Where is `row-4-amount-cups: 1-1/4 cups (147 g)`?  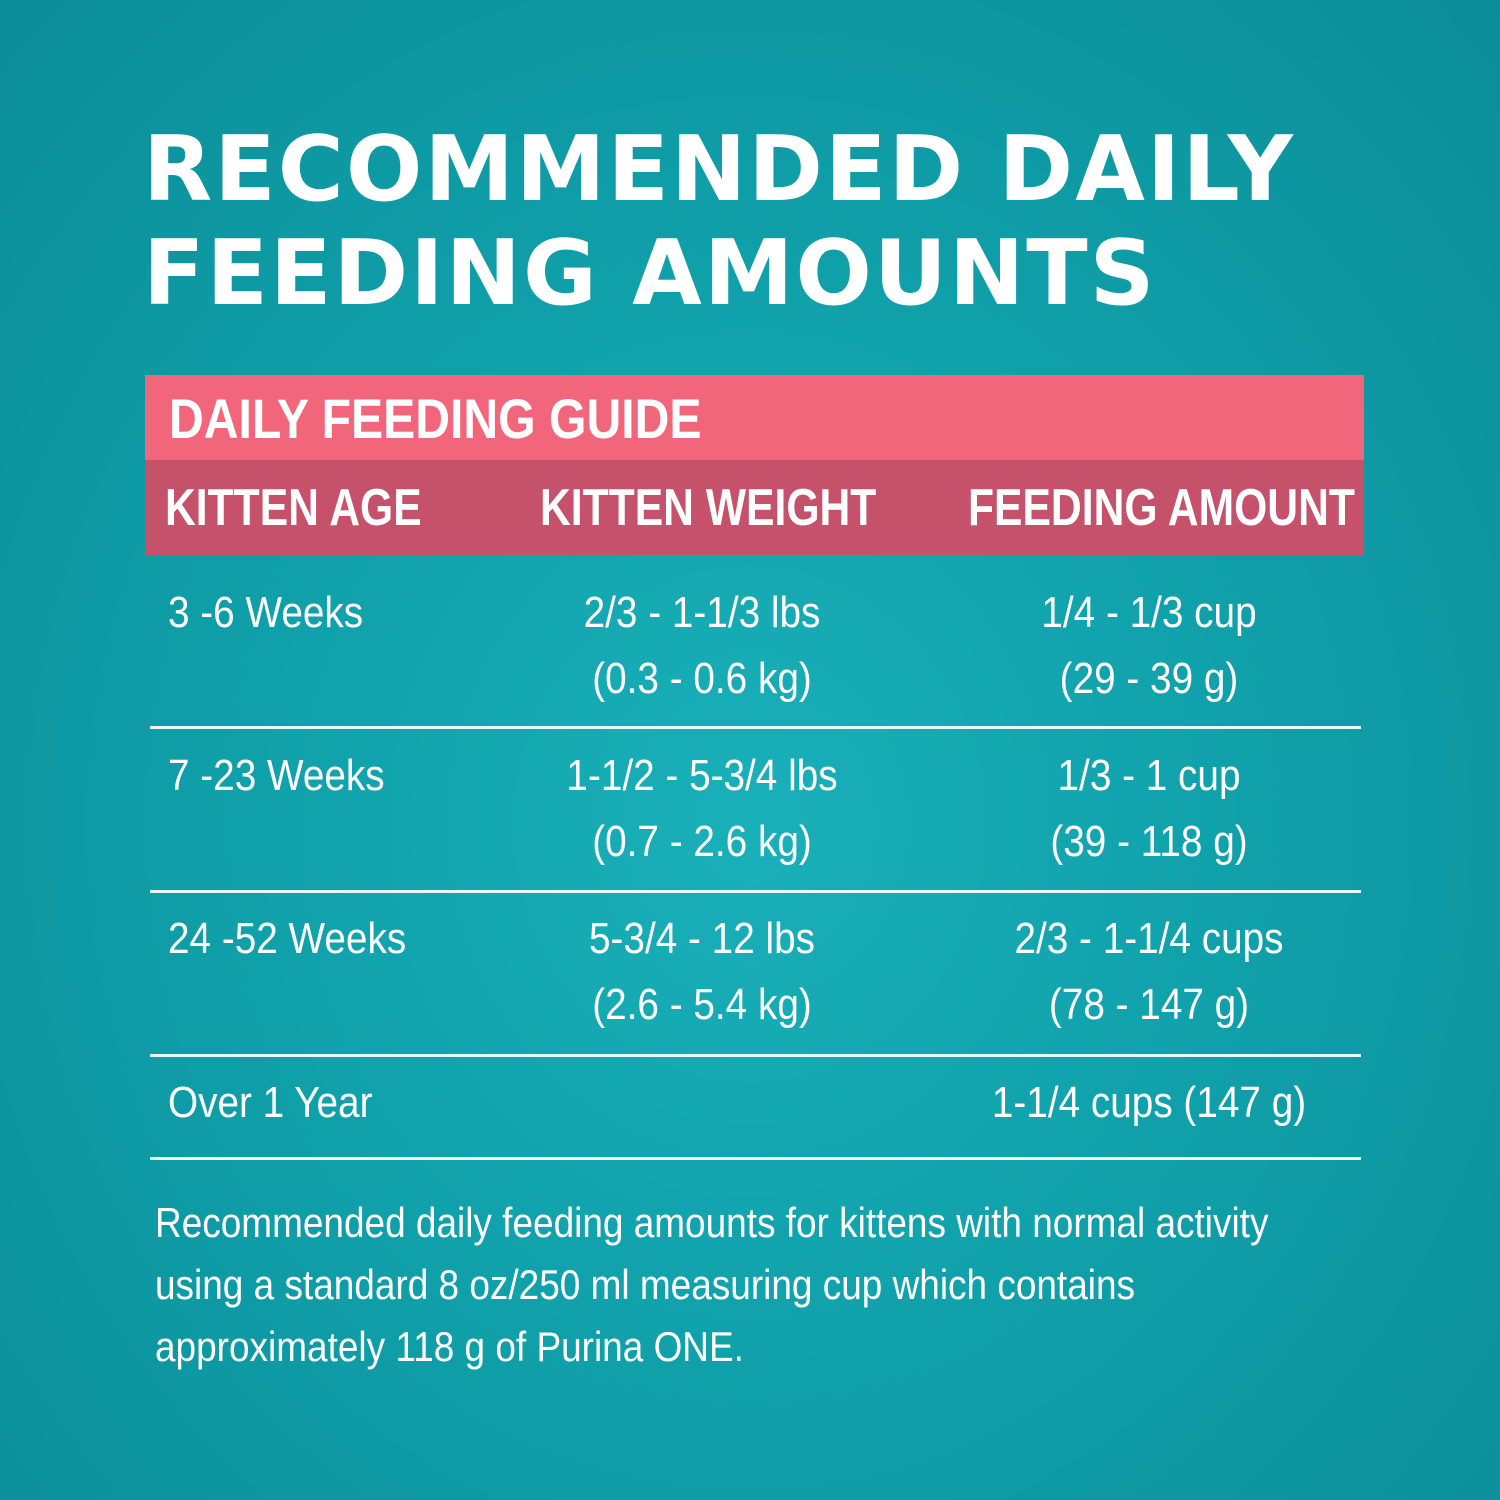 row-4-amount-cups: 1-1/4 cups (147 g) is located at coordinates (1149, 1102).